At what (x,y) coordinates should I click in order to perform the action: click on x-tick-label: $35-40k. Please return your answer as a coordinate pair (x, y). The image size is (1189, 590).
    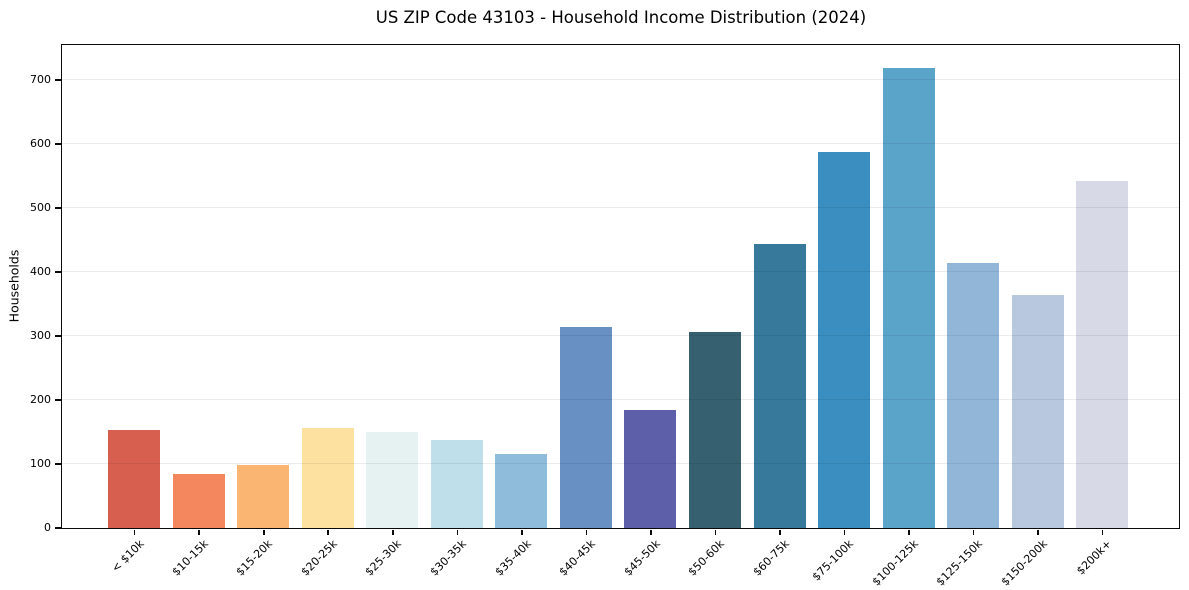
    Looking at the image, I should click on (513, 558).